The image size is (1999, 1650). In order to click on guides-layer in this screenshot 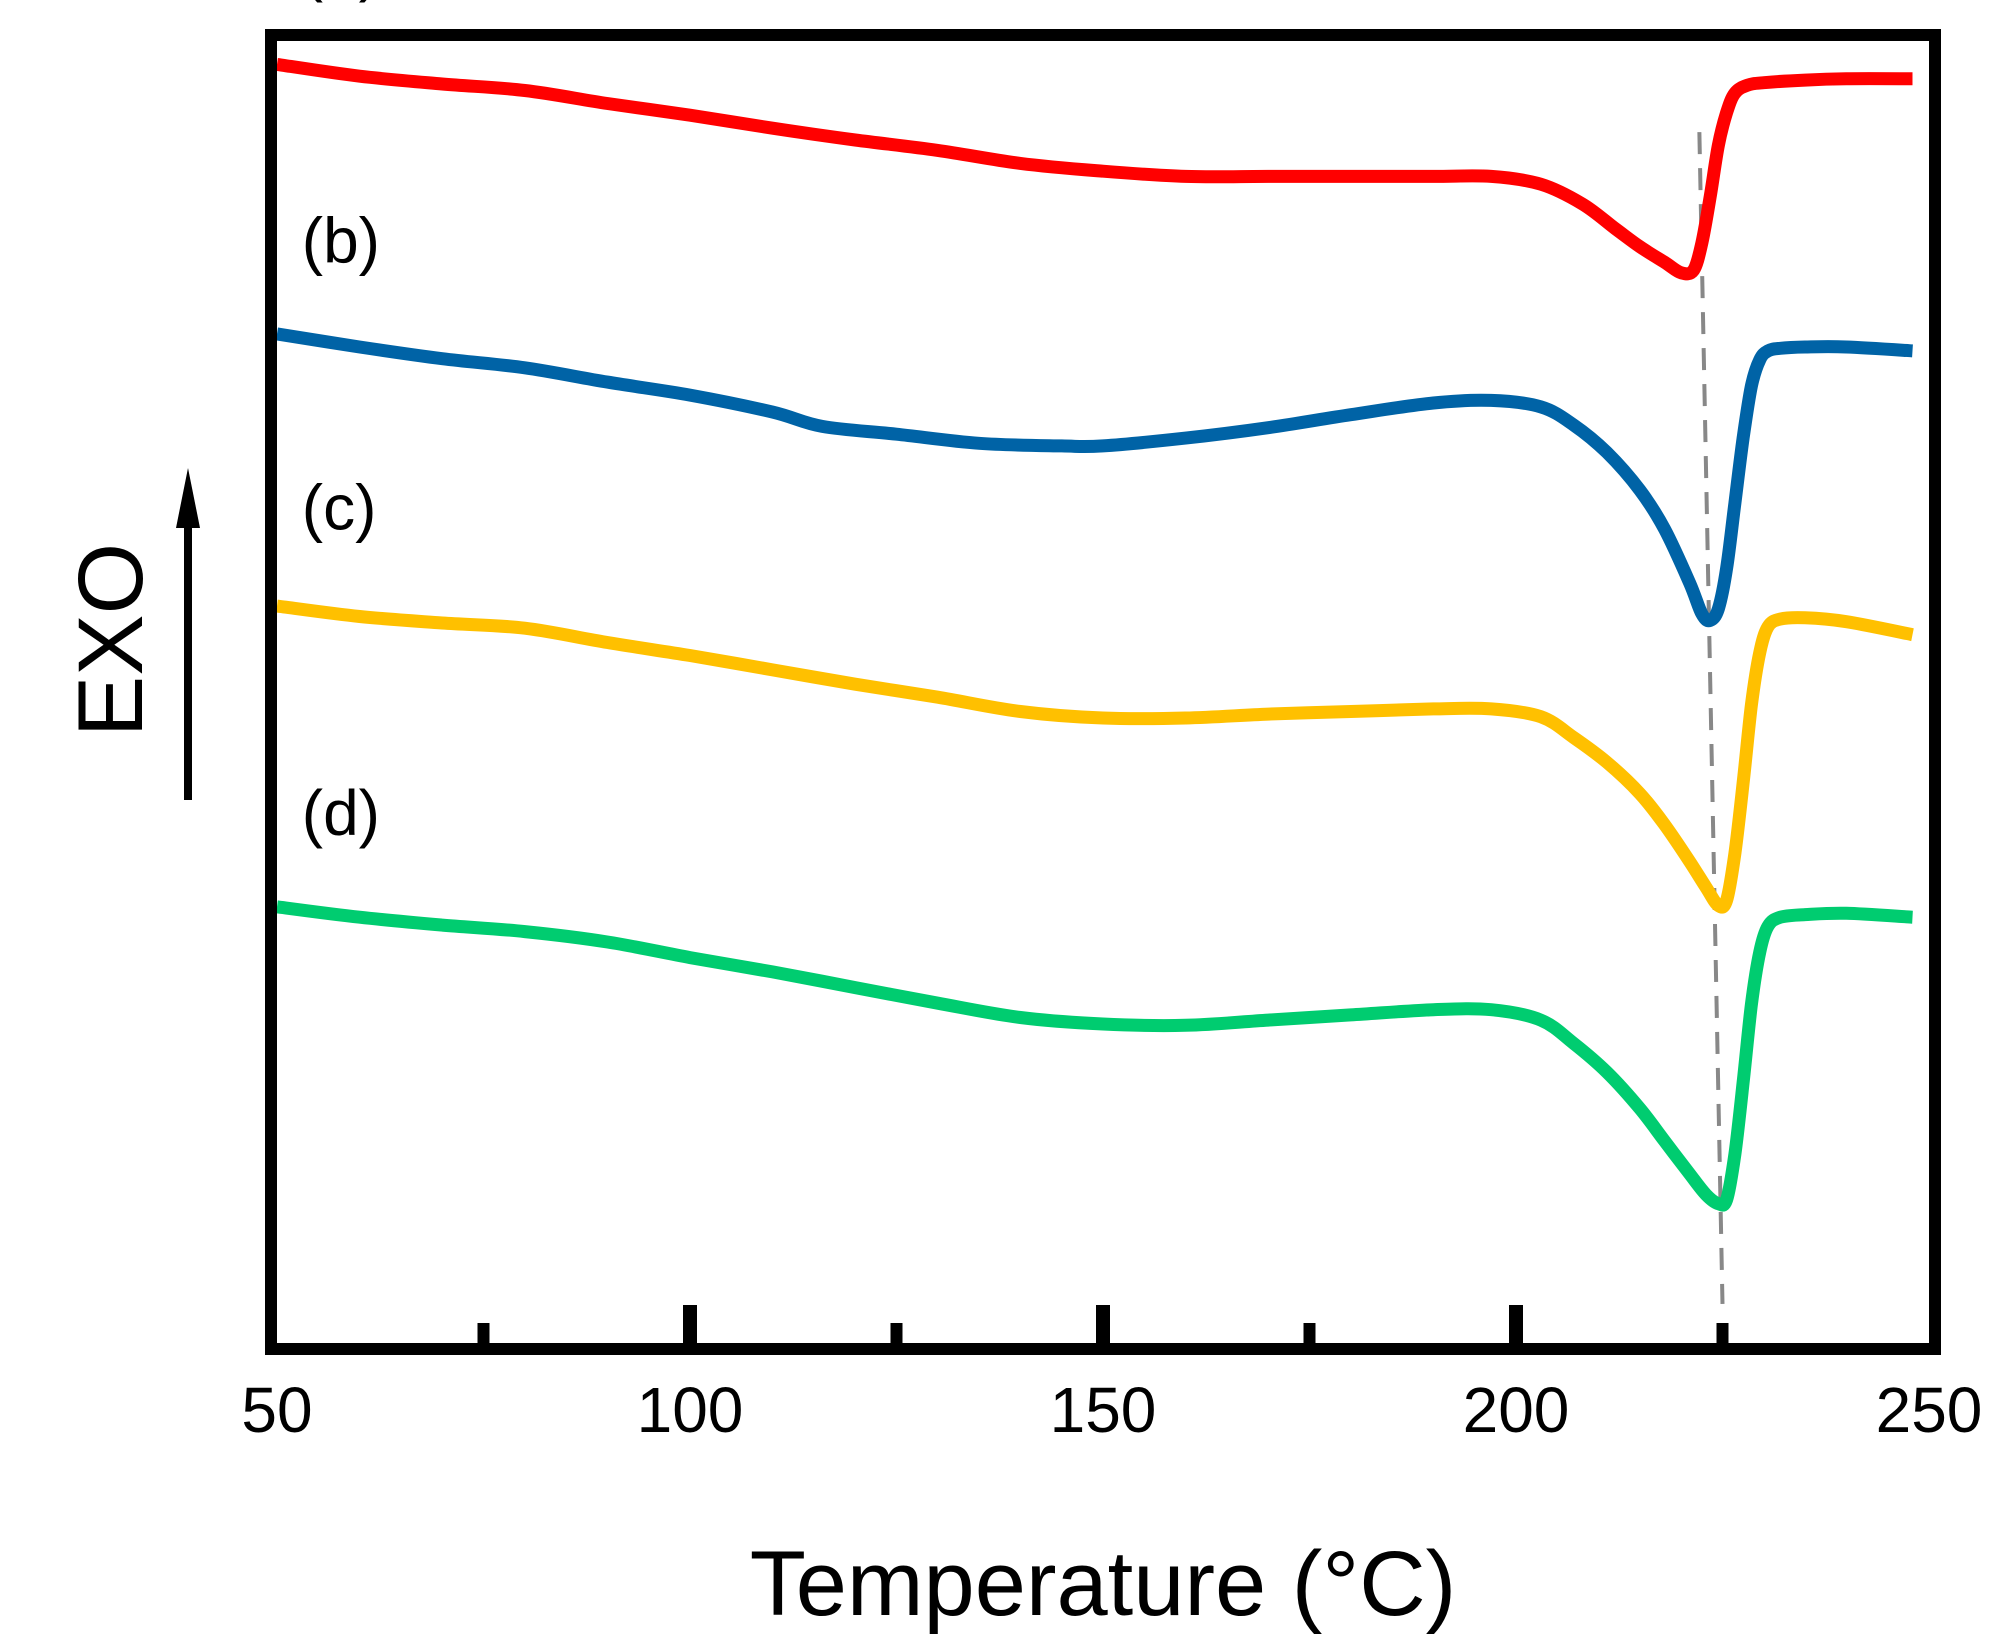, I will do `click(1711, 718)`.